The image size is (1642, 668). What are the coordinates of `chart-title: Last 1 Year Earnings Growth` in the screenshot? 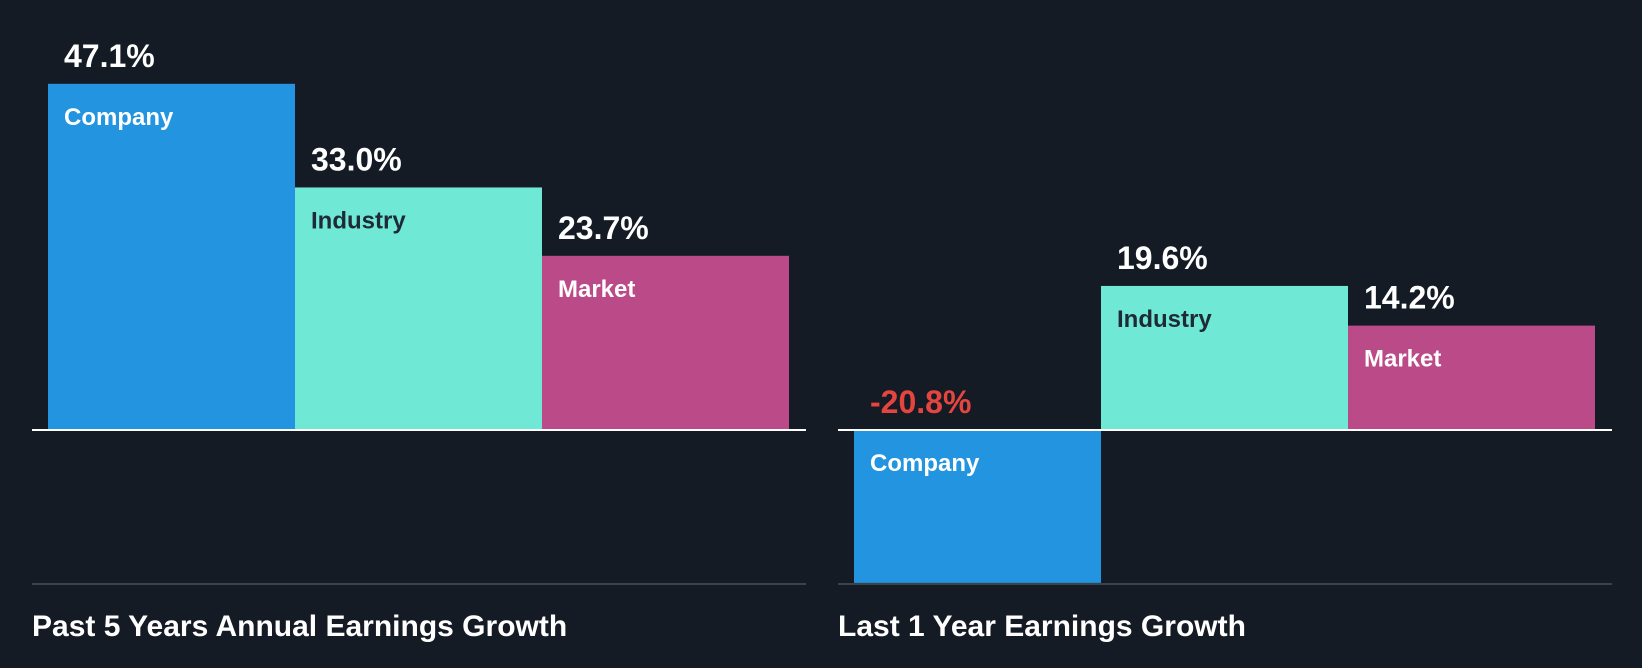 It's located at (1042, 626).